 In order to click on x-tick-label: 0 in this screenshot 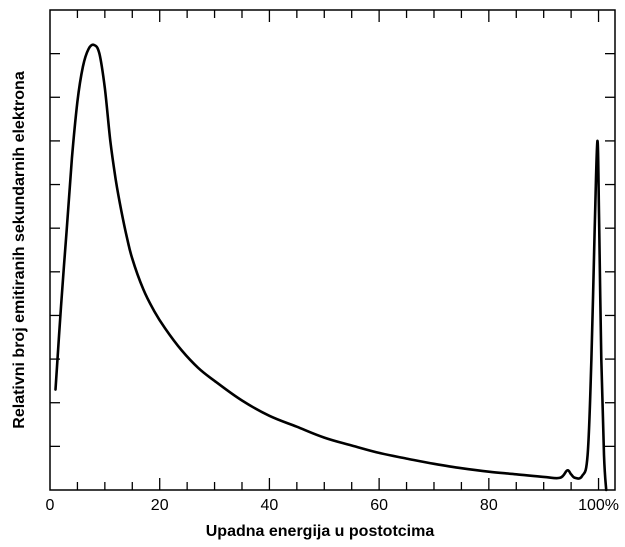, I will do `click(50, 505)`.